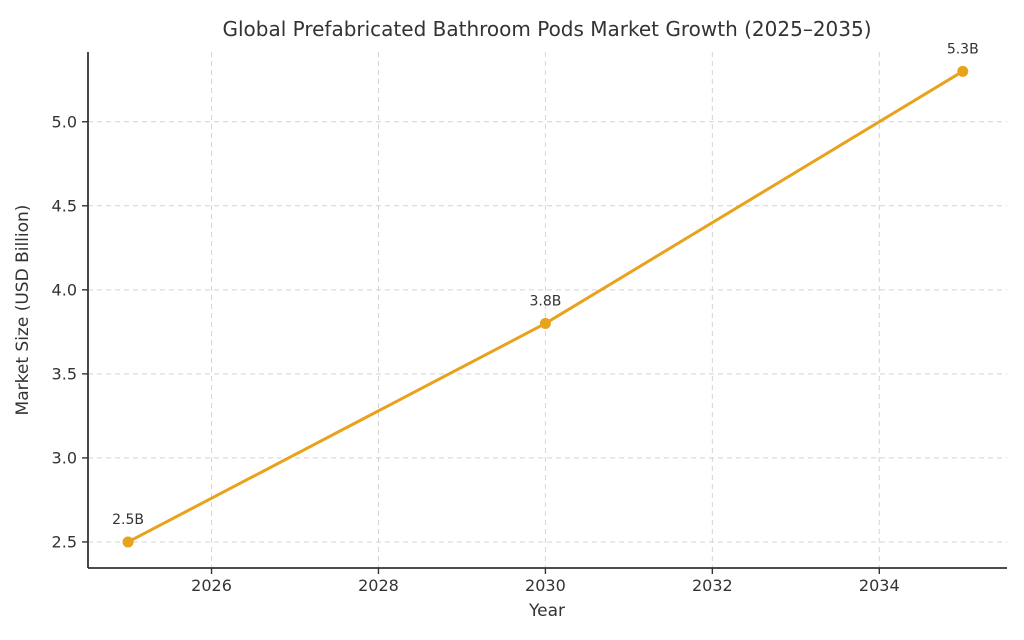  I want to click on y-tick-label: 2.5, so click(64, 541).